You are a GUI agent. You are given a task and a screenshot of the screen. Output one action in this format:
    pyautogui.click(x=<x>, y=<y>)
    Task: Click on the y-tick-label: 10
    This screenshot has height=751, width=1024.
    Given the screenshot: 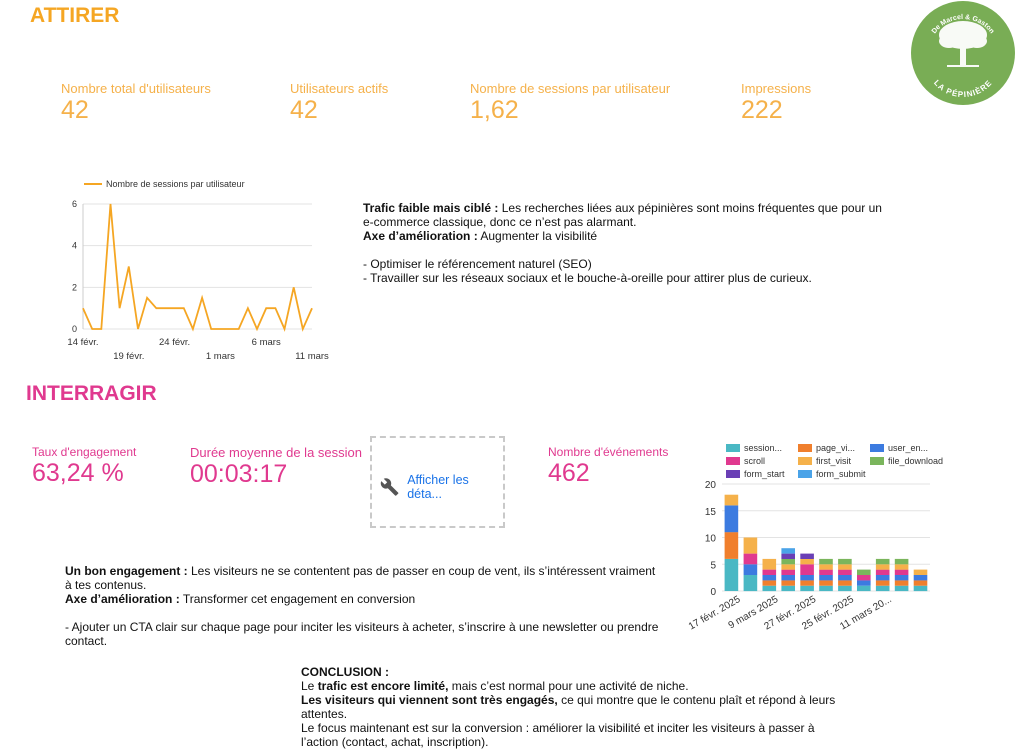 What is the action you would take?
    pyautogui.click(x=711, y=539)
    